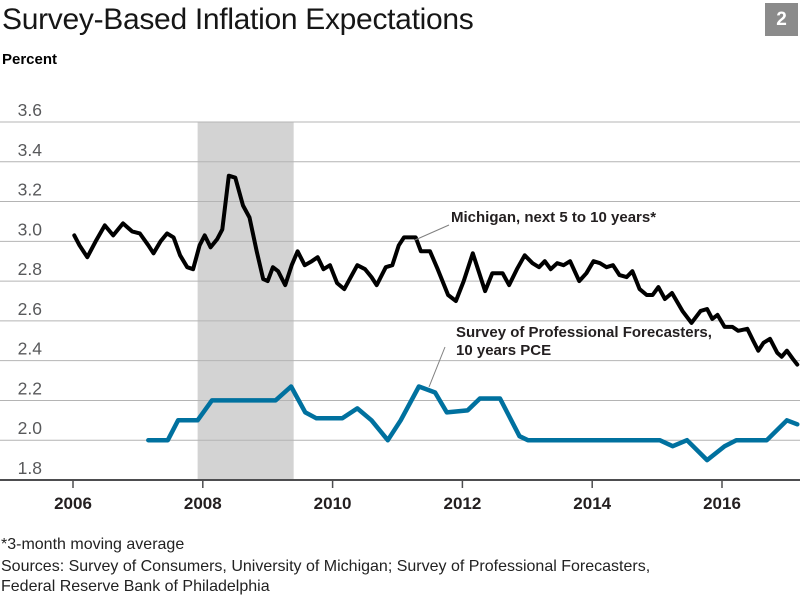 The width and height of the screenshot is (800, 605). I want to click on y-axis-tick-label: 2.2, so click(30, 388).